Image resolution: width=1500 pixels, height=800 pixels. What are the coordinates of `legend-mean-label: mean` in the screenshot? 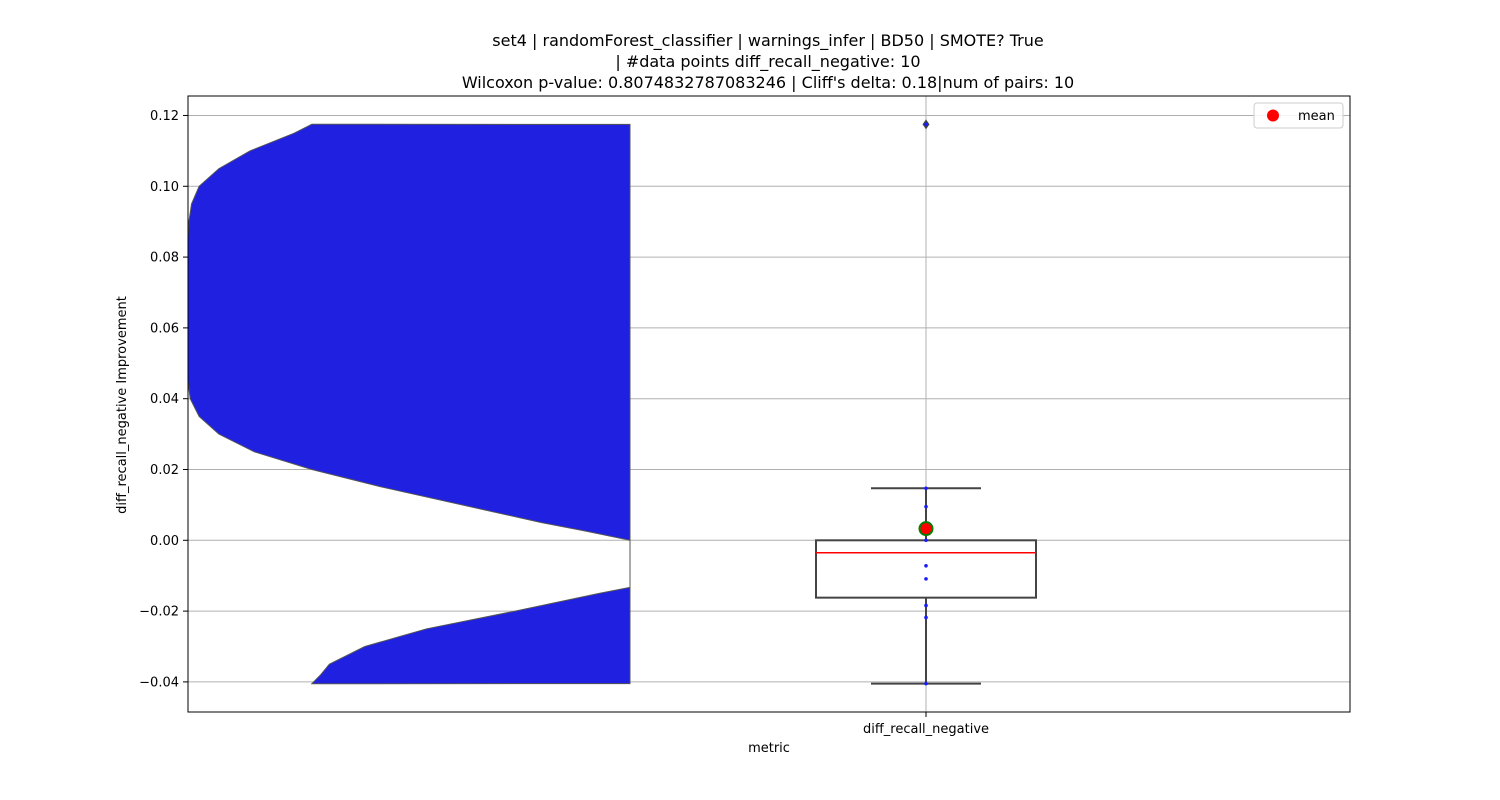 It's located at (1316, 116).